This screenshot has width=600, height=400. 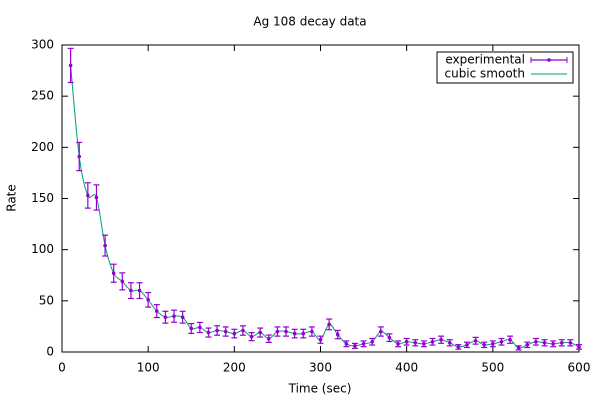 I want to click on y-tick-label: 150, so click(x=42, y=198).